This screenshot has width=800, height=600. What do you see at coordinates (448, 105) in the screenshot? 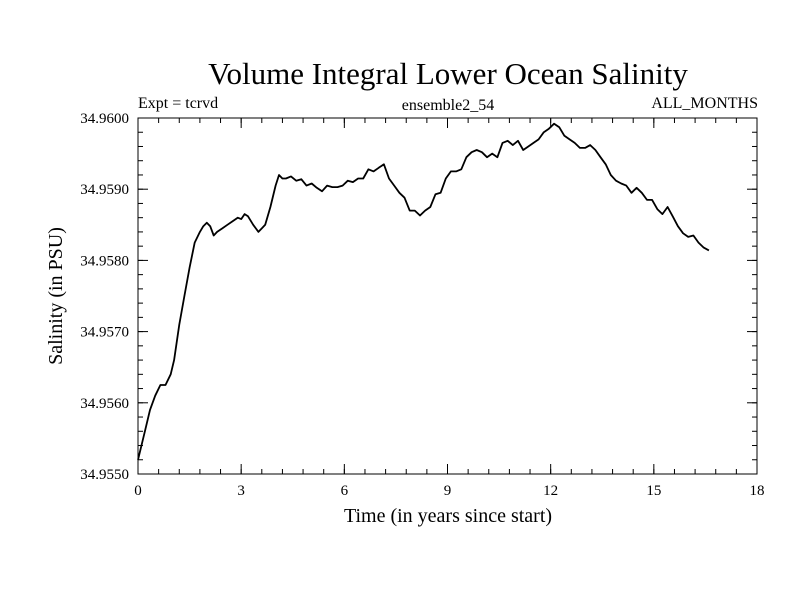
I see `subtitle-ensemble: ensemble2_54` at bounding box center [448, 105].